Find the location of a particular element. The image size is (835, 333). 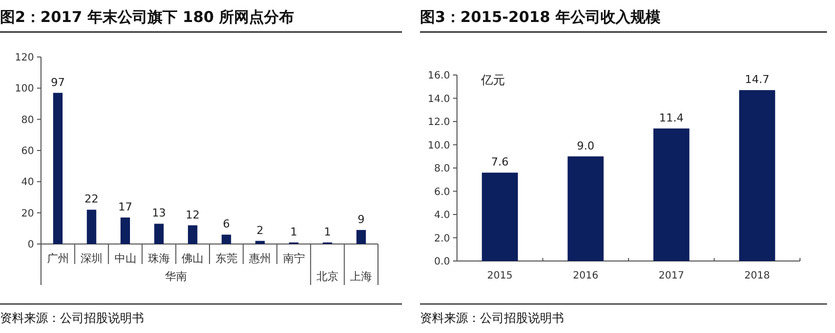

data-label: 12 is located at coordinates (193, 215).